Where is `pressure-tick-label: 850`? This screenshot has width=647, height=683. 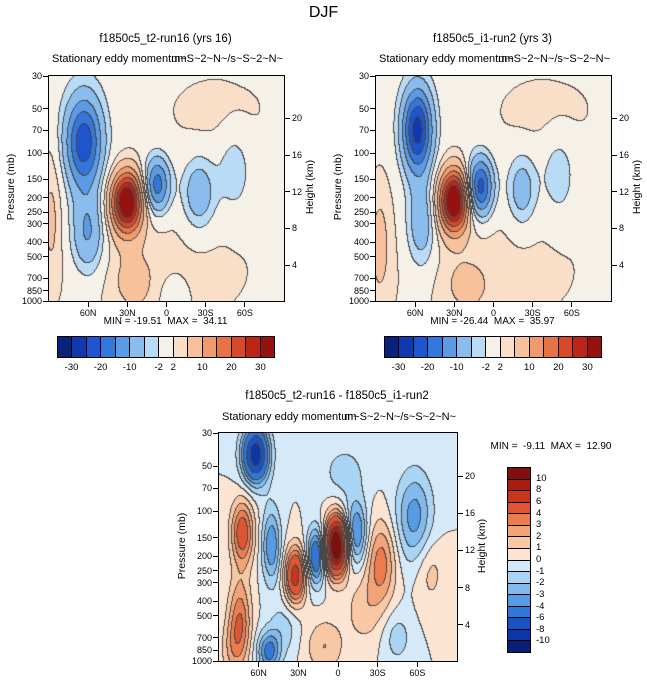
pressure-tick-label: 850 is located at coordinates (34, 290).